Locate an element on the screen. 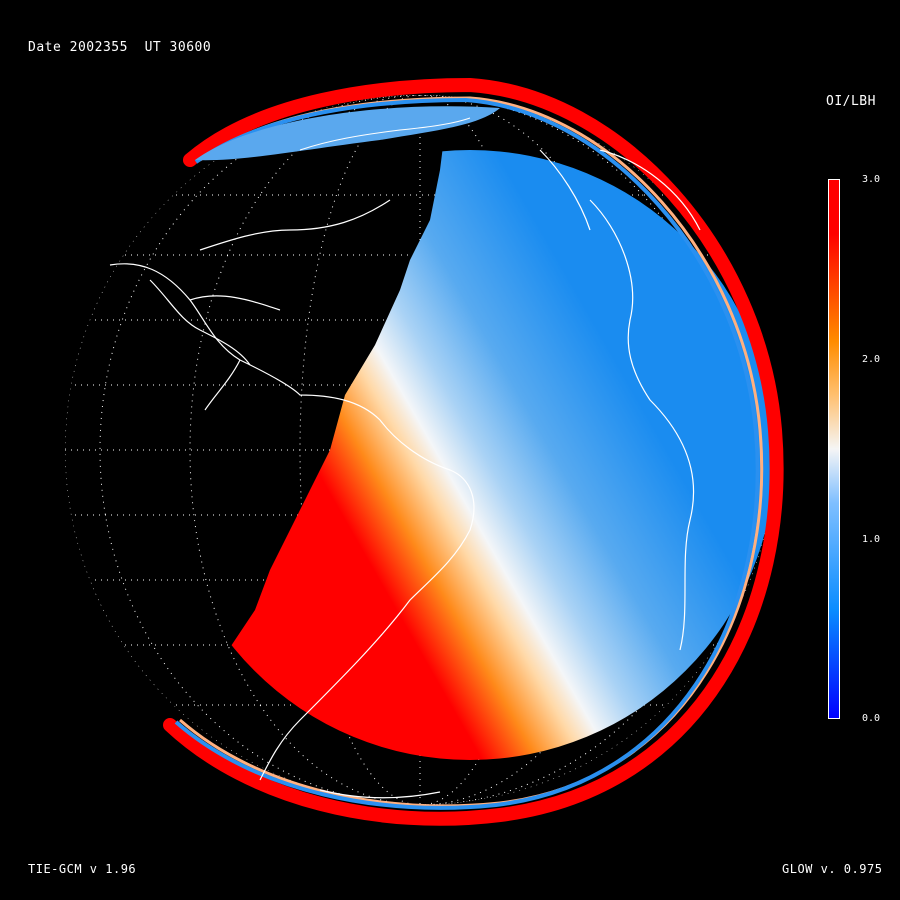 Image resolution: width=900 pixels, height=900 pixels. colorbar-tick-max: 3.0 is located at coordinates (871, 179).